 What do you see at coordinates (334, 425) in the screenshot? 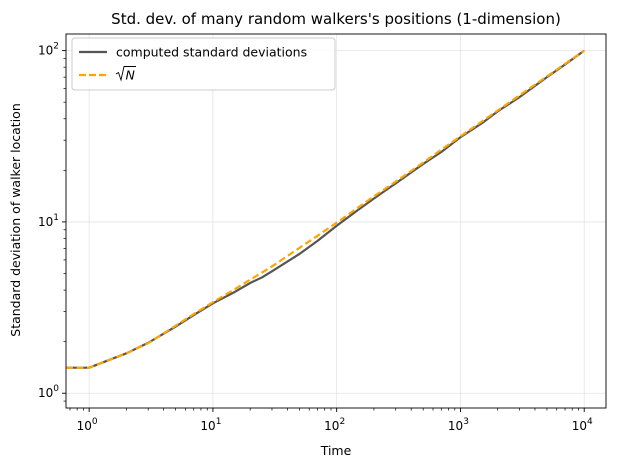
I see `x-tick-label: 10²` at bounding box center [334, 425].